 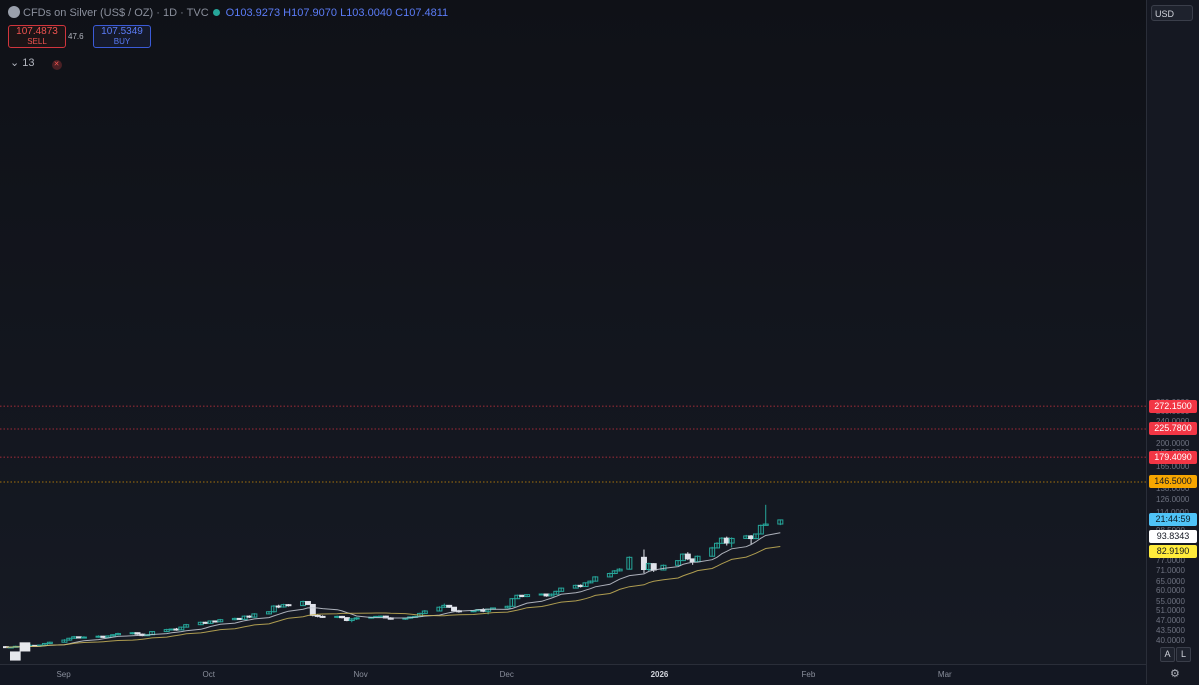 I want to click on price-tick-label: 65.0000, so click(x=1170, y=581).